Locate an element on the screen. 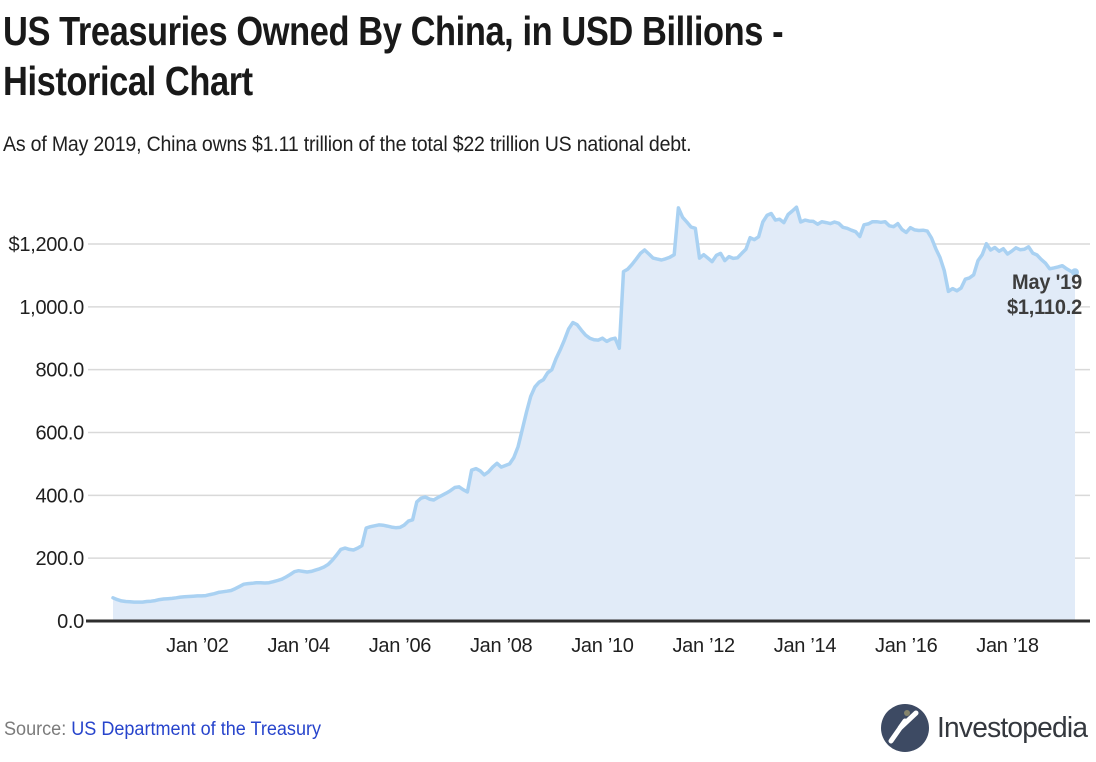 The image size is (1096, 762). source: Source: US Department of the Treasury is located at coordinates (162, 730).